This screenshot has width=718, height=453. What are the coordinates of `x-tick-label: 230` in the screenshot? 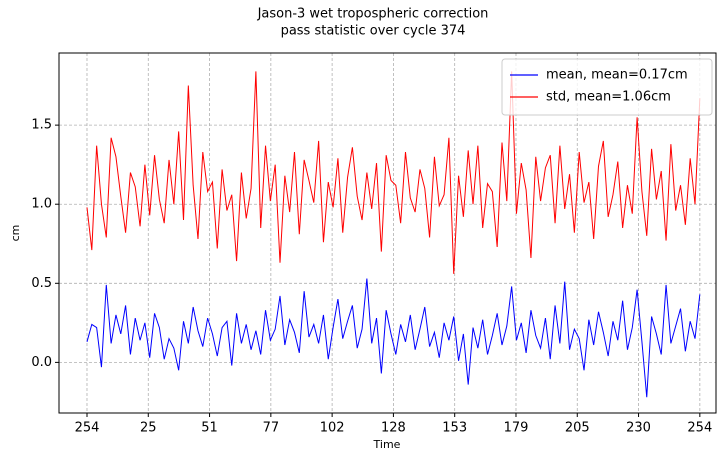 It's located at (638, 428).